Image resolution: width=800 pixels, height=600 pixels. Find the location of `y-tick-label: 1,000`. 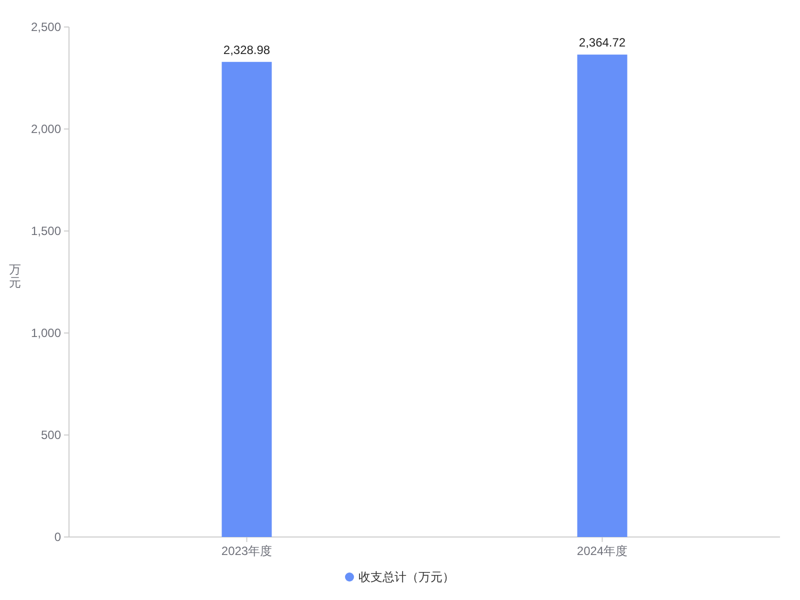

y-tick-label: 1,000 is located at coordinates (46, 333).